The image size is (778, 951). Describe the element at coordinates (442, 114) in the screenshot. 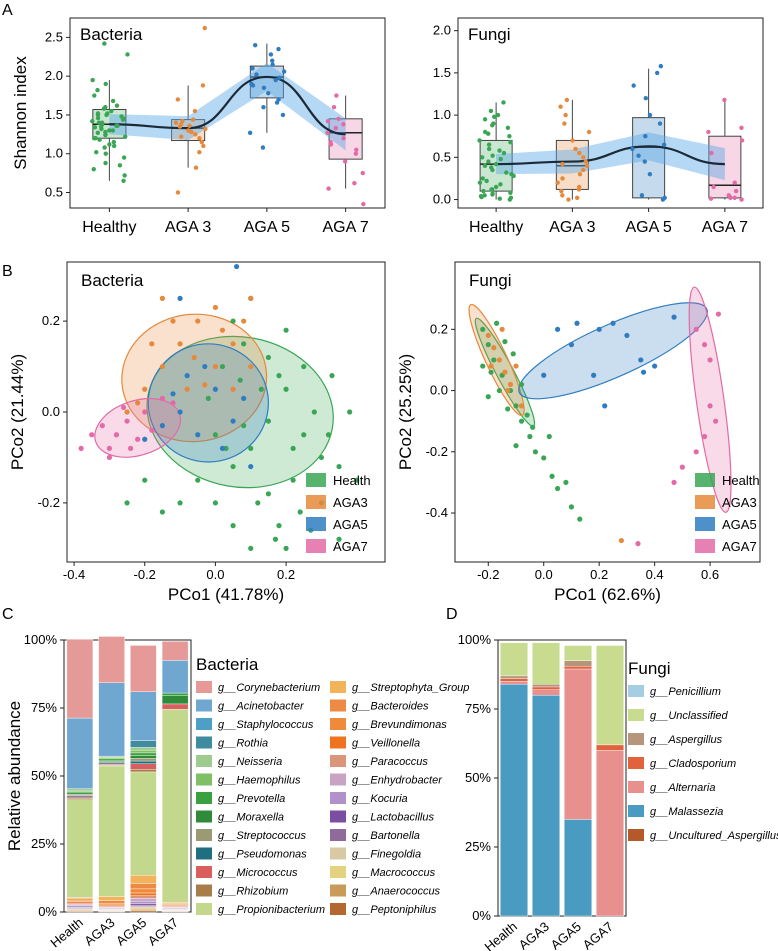

I see `y-tick-label: 1.0` at that location.